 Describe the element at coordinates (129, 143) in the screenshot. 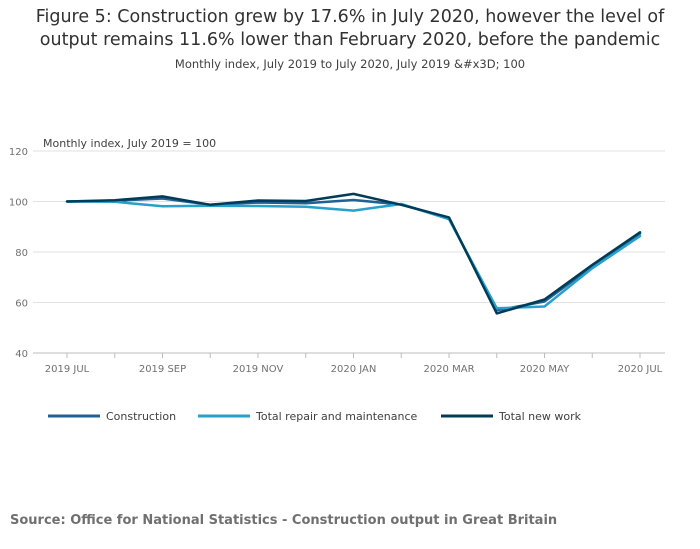

I see `y-axis-label: Monthly index, July 2019 = 100` at that location.